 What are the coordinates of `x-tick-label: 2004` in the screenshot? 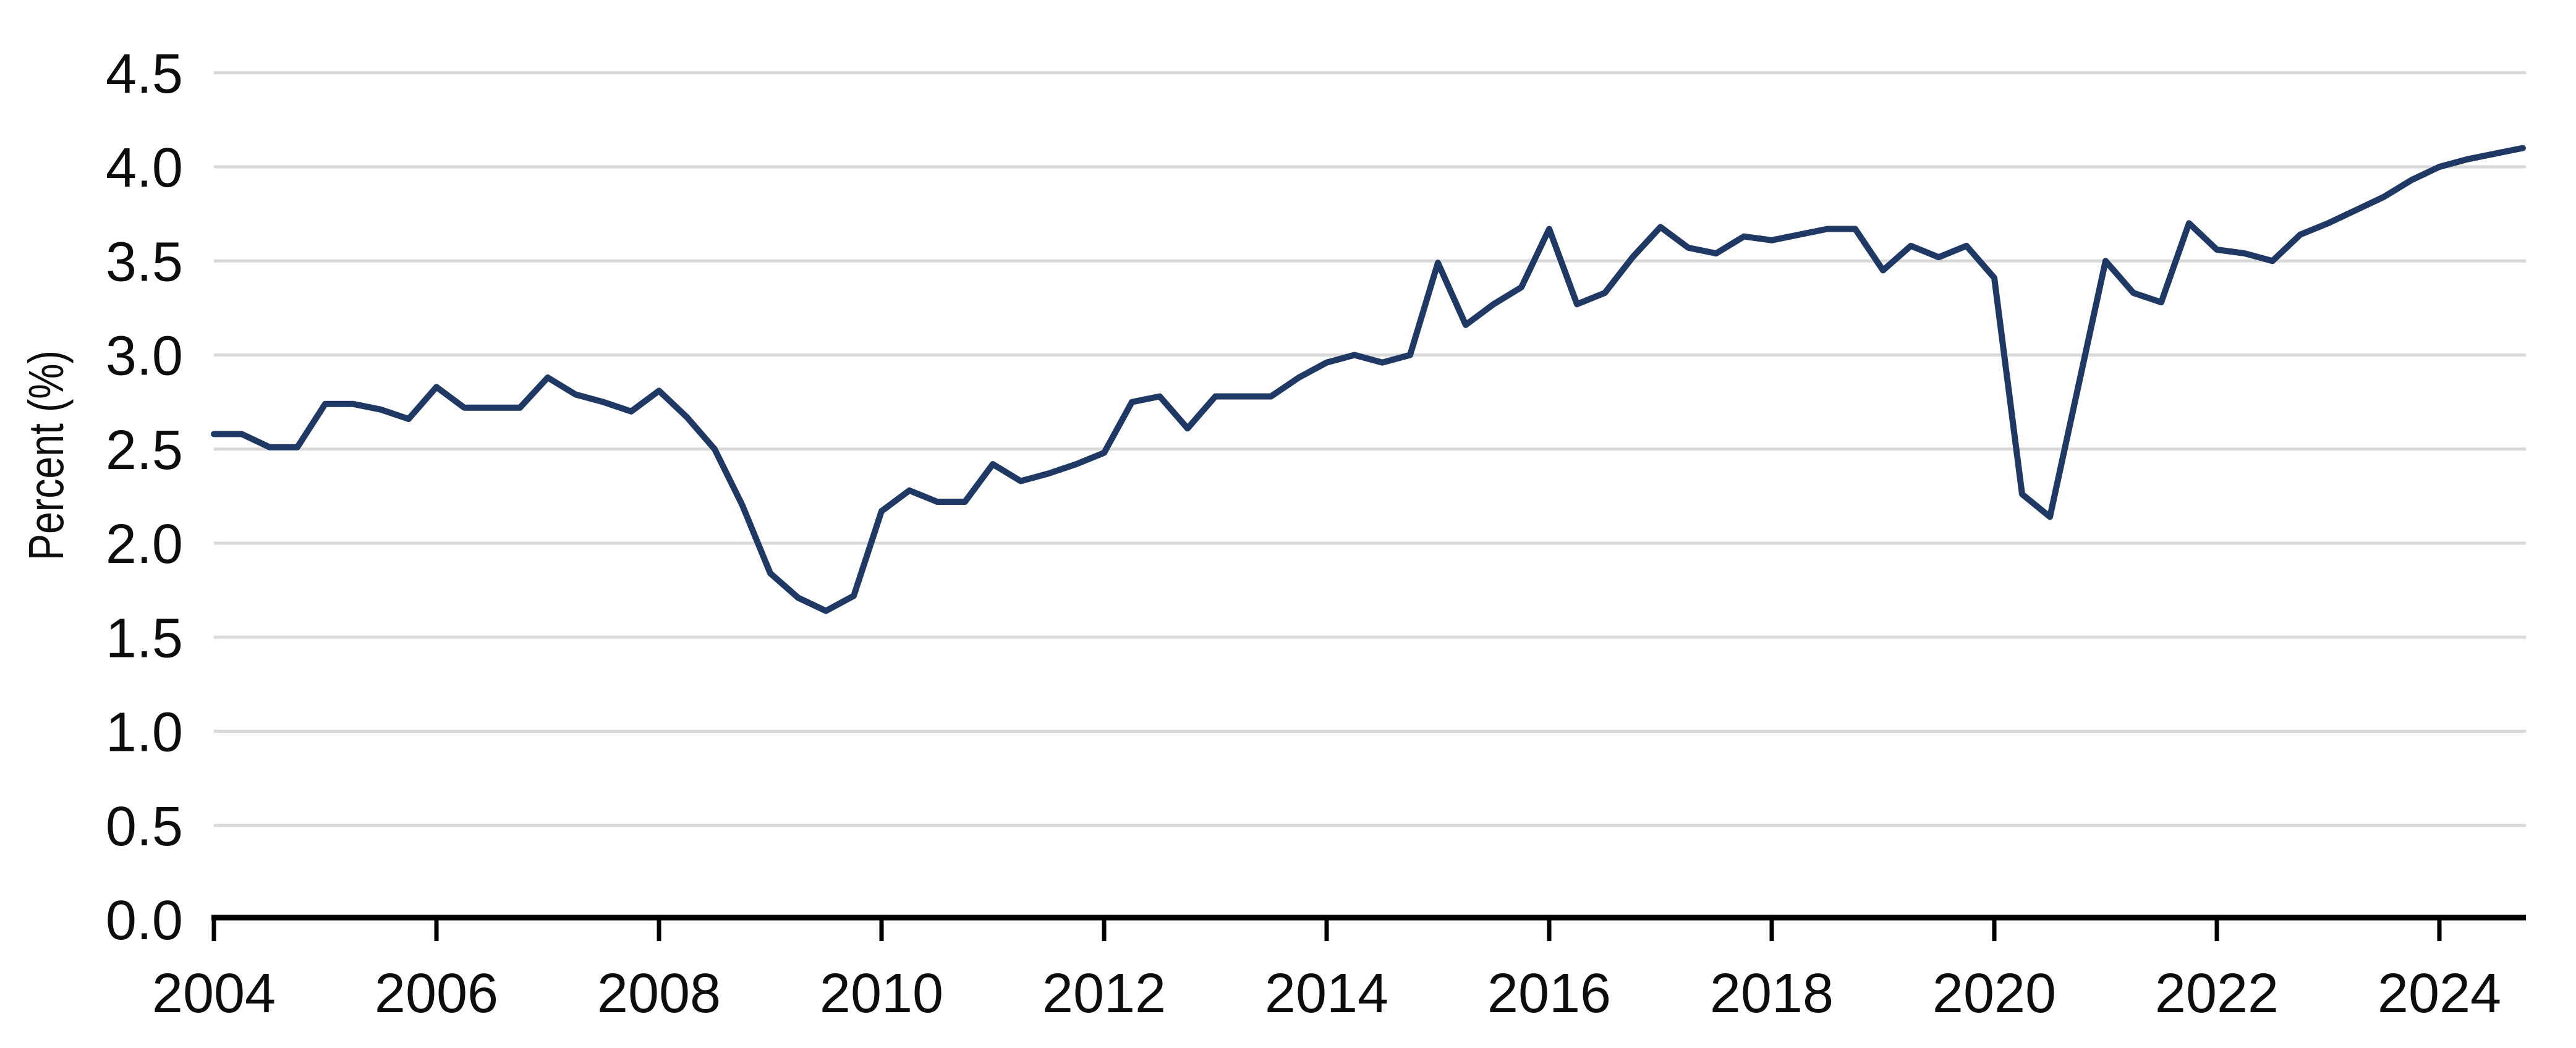 It's located at (214, 994).